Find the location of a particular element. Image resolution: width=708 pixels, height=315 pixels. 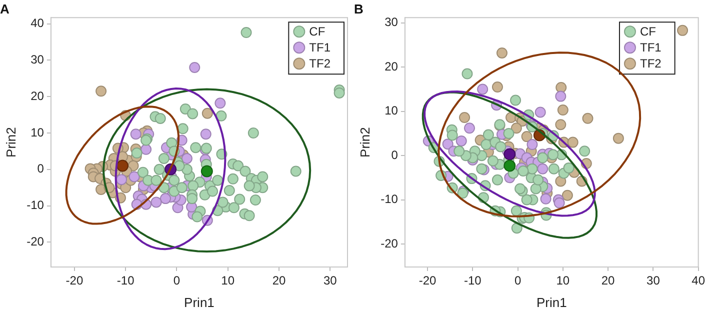

x-tick-label: 40 is located at coordinates (699, 281).